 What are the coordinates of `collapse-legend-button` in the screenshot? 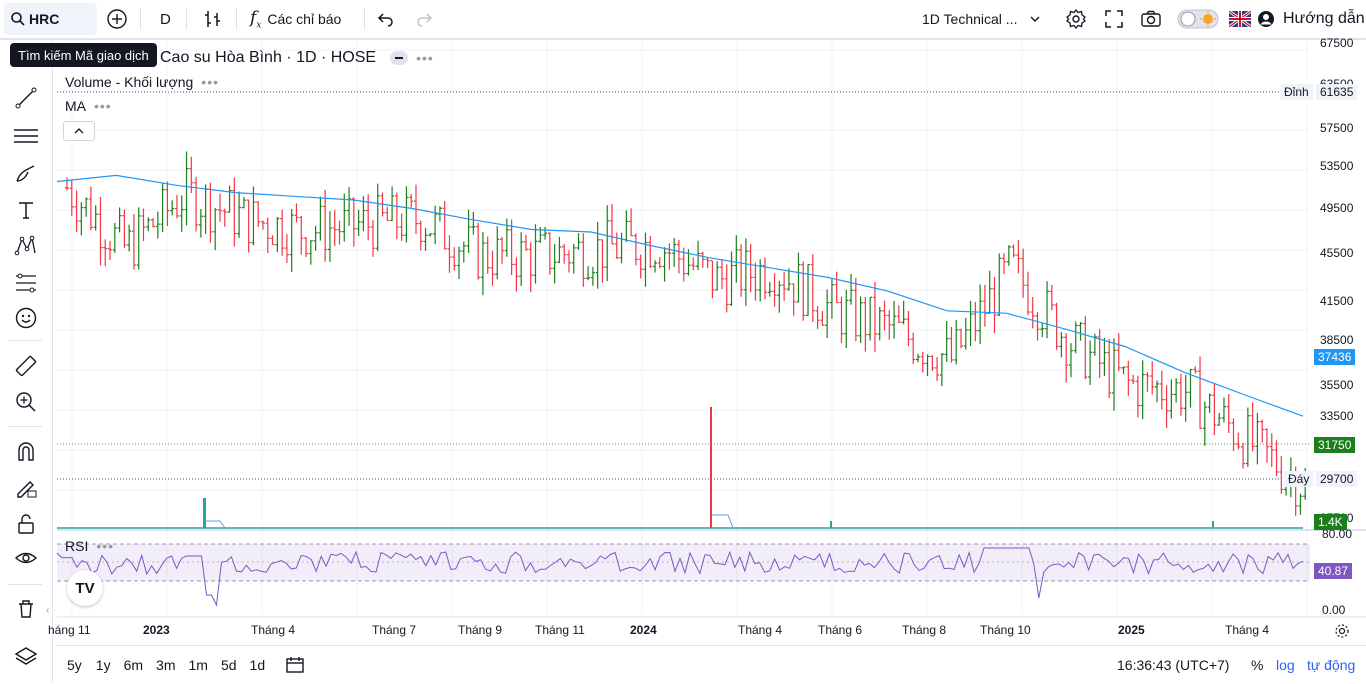 It's located at (79, 131).